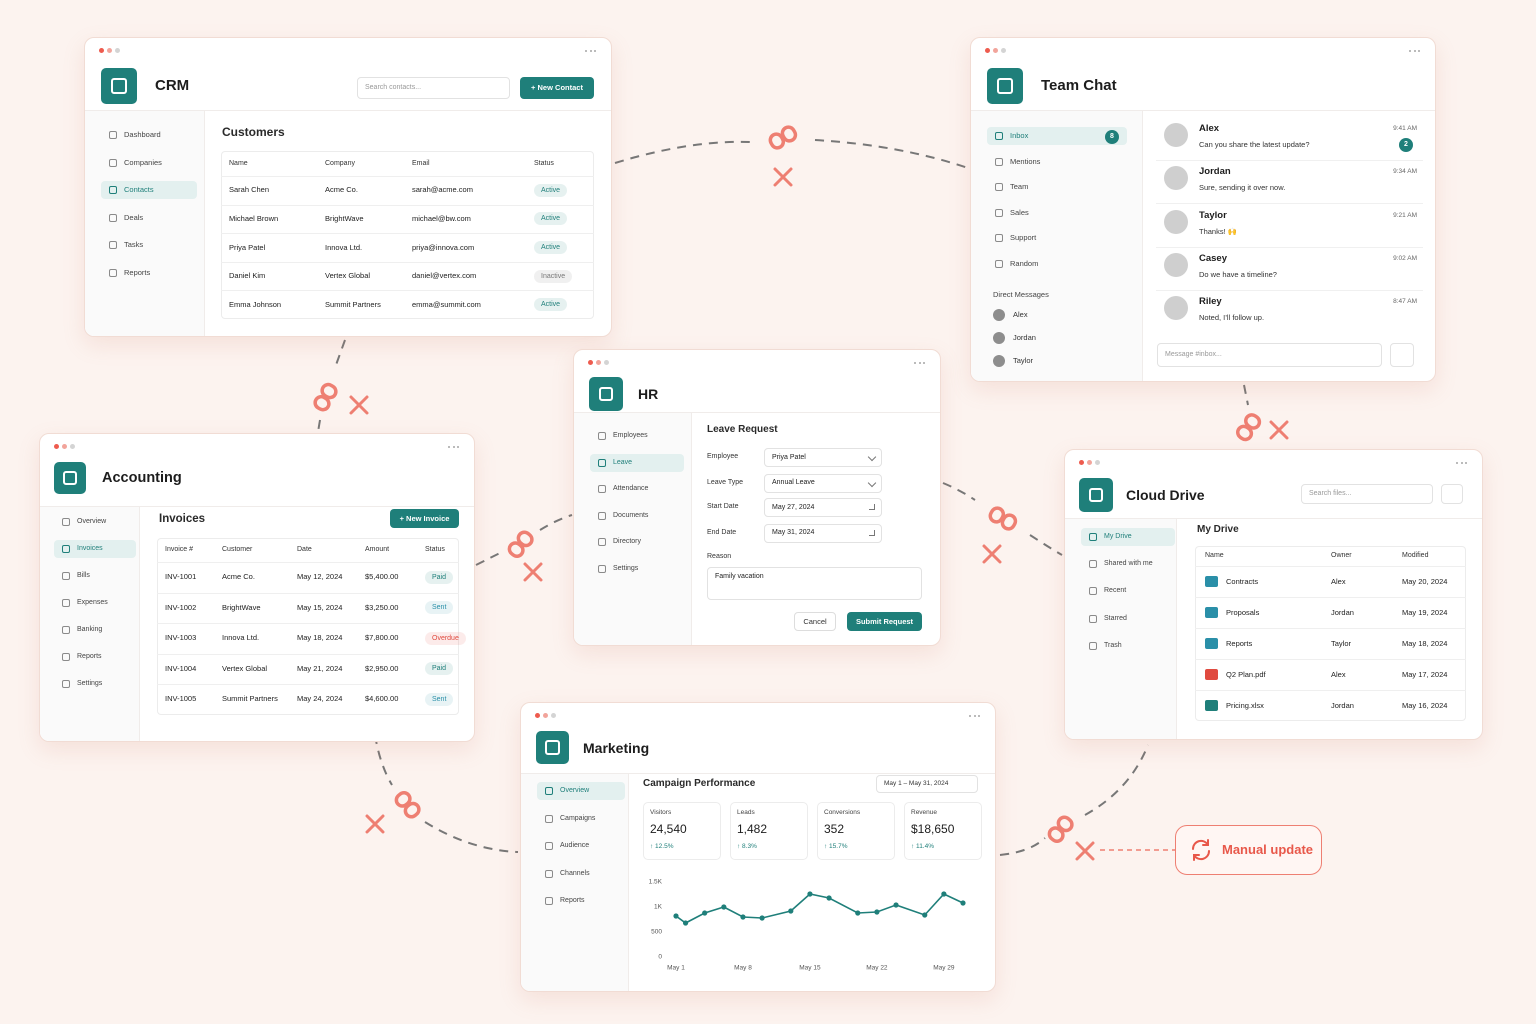  What do you see at coordinates (92, 602) in the screenshot?
I see `nav-item: Expenses` at bounding box center [92, 602].